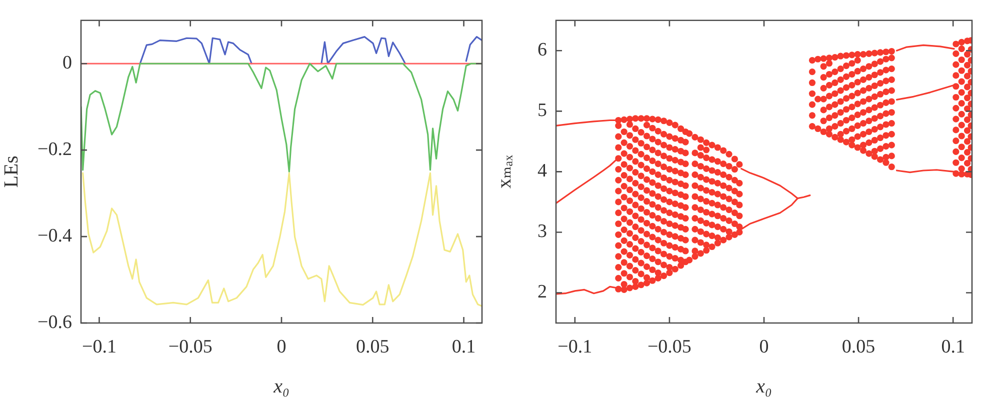  What do you see at coordinates (504, 171) in the screenshot?
I see `y-axis-title: xₘₐₓ` at bounding box center [504, 171].